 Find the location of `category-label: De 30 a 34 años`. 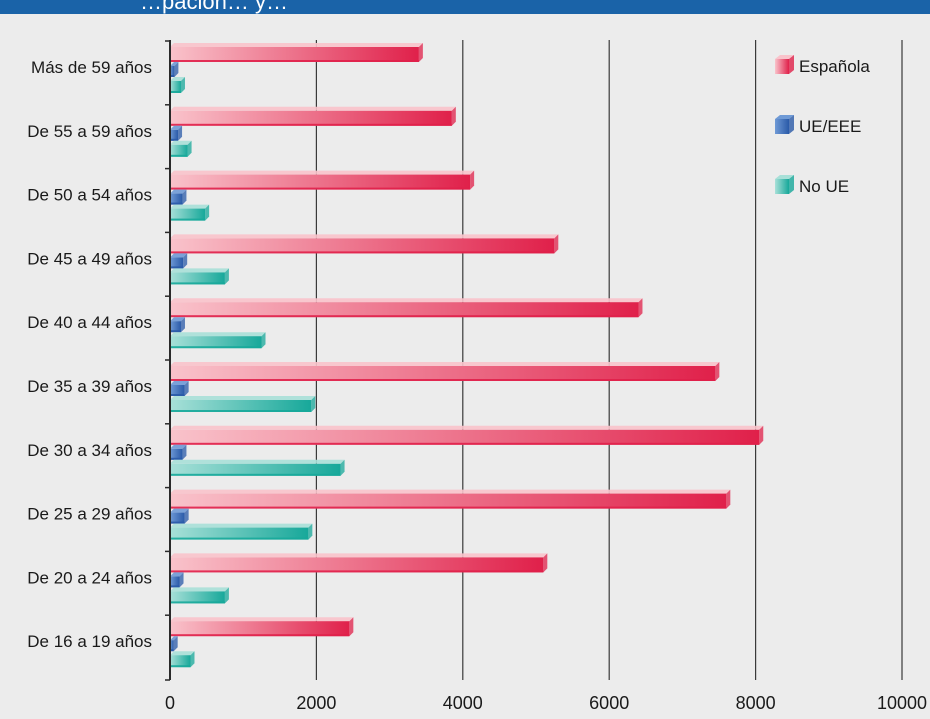

category-label: De 30 a 34 años is located at coordinates (89, 450).